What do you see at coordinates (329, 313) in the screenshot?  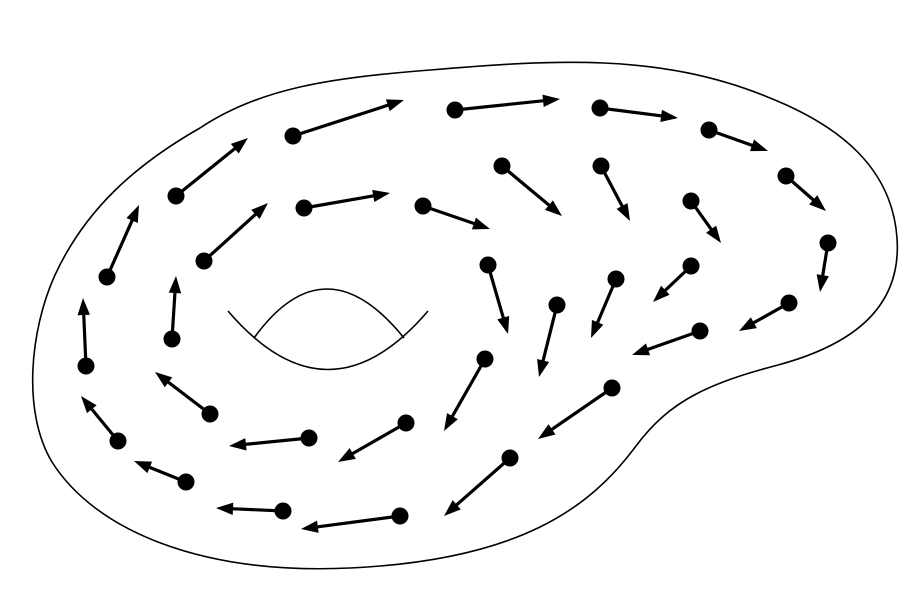 I see `hole-upper-curve` at bounding box center [329, 313].